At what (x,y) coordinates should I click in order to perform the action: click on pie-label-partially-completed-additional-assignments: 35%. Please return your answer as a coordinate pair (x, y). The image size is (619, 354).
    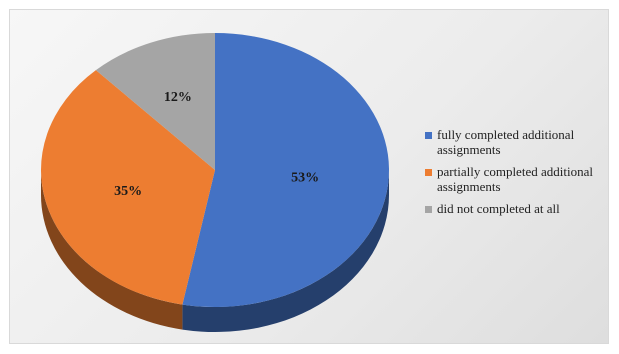
    Looking at the image, I should click on (128, 191).